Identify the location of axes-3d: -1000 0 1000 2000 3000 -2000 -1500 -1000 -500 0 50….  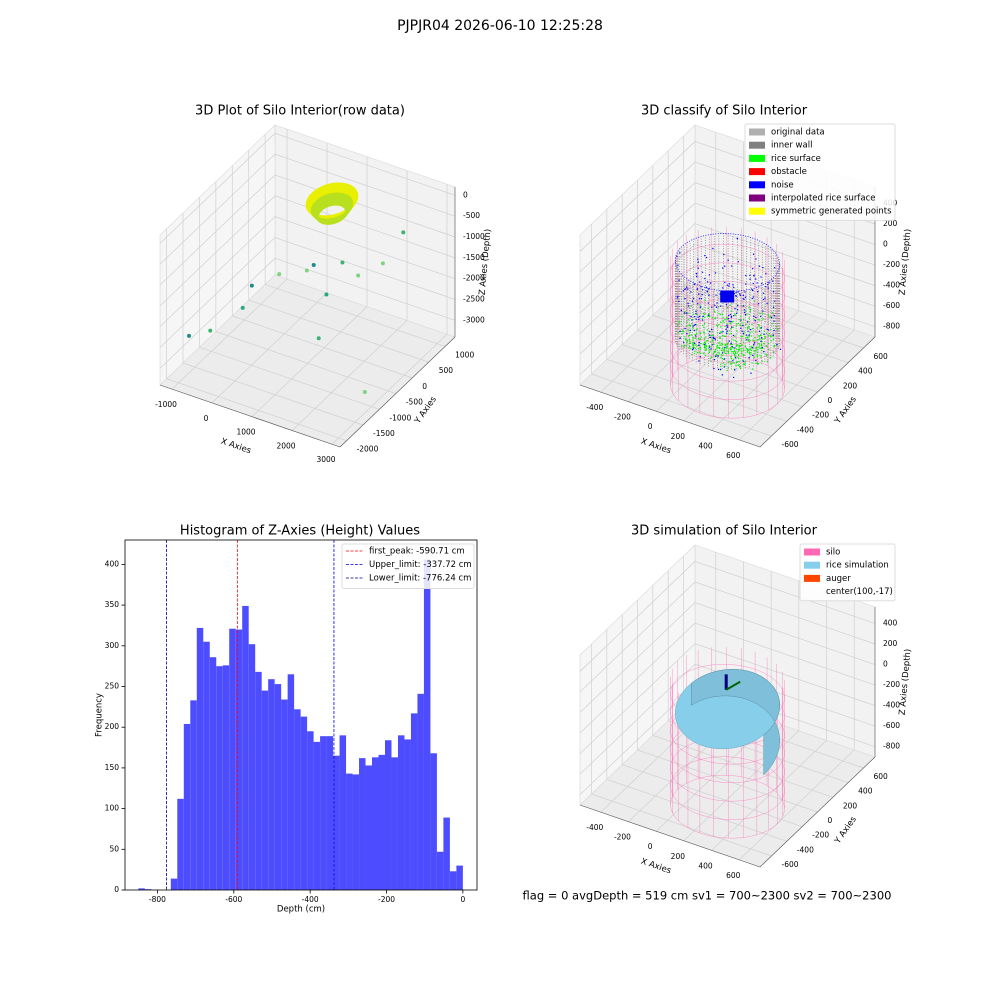
(324, 294).